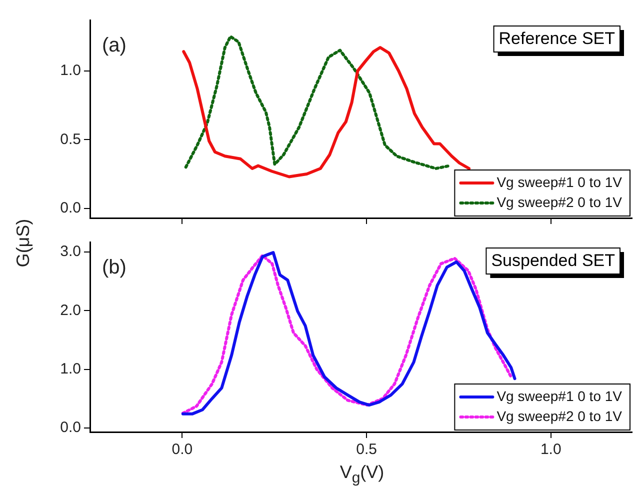  I want to click on annotation: Reference SET, so click(557, 38).